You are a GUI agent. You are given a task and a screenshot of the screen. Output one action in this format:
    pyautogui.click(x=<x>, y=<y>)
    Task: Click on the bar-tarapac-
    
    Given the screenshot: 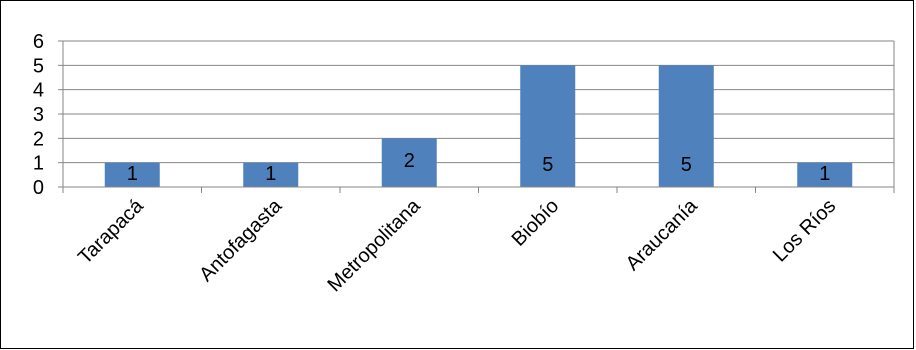 What is the action you would take?
    pyautogui.click(x=132, y=174)
    